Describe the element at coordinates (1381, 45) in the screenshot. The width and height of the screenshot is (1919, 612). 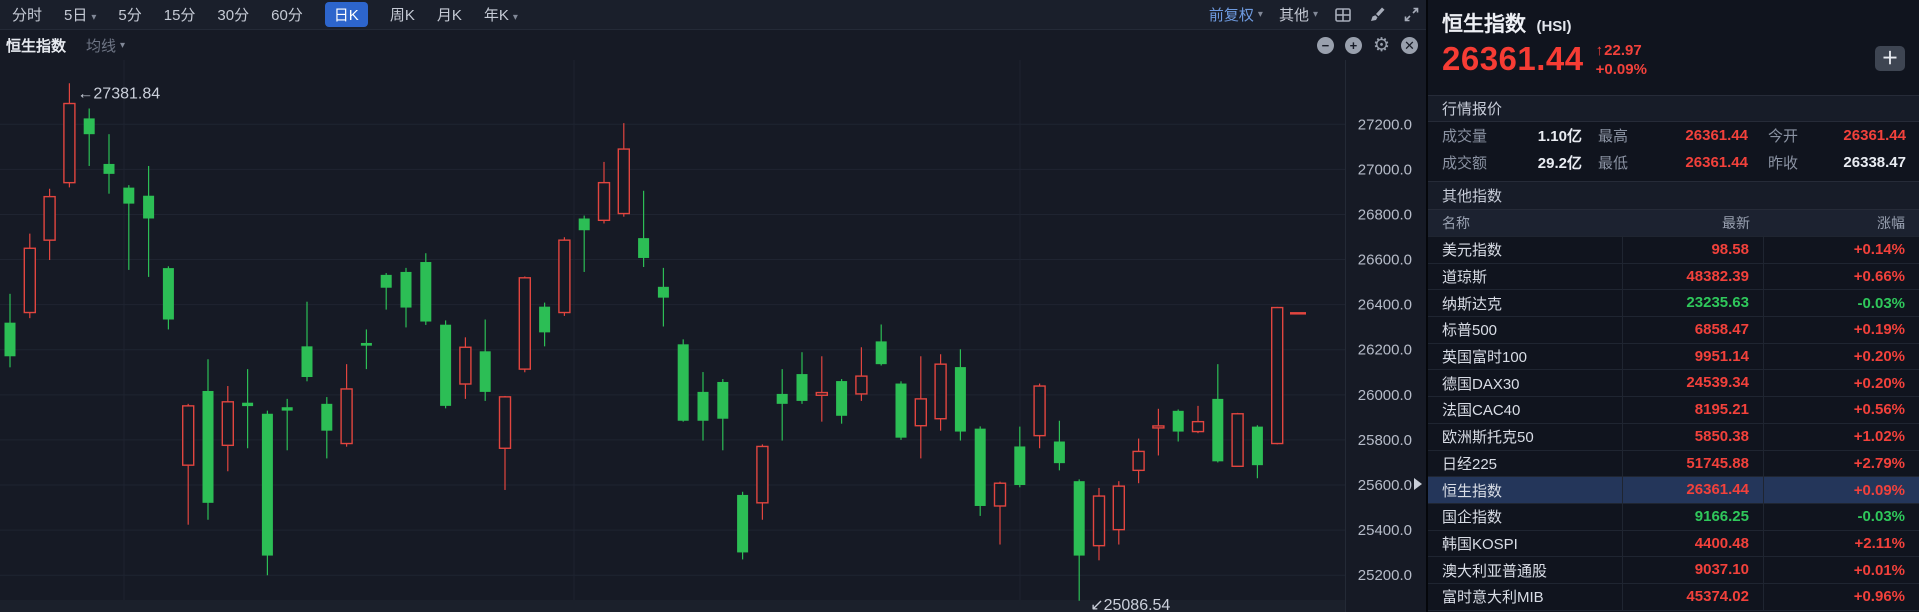
I see `settings-icon: ⚙` at that location.